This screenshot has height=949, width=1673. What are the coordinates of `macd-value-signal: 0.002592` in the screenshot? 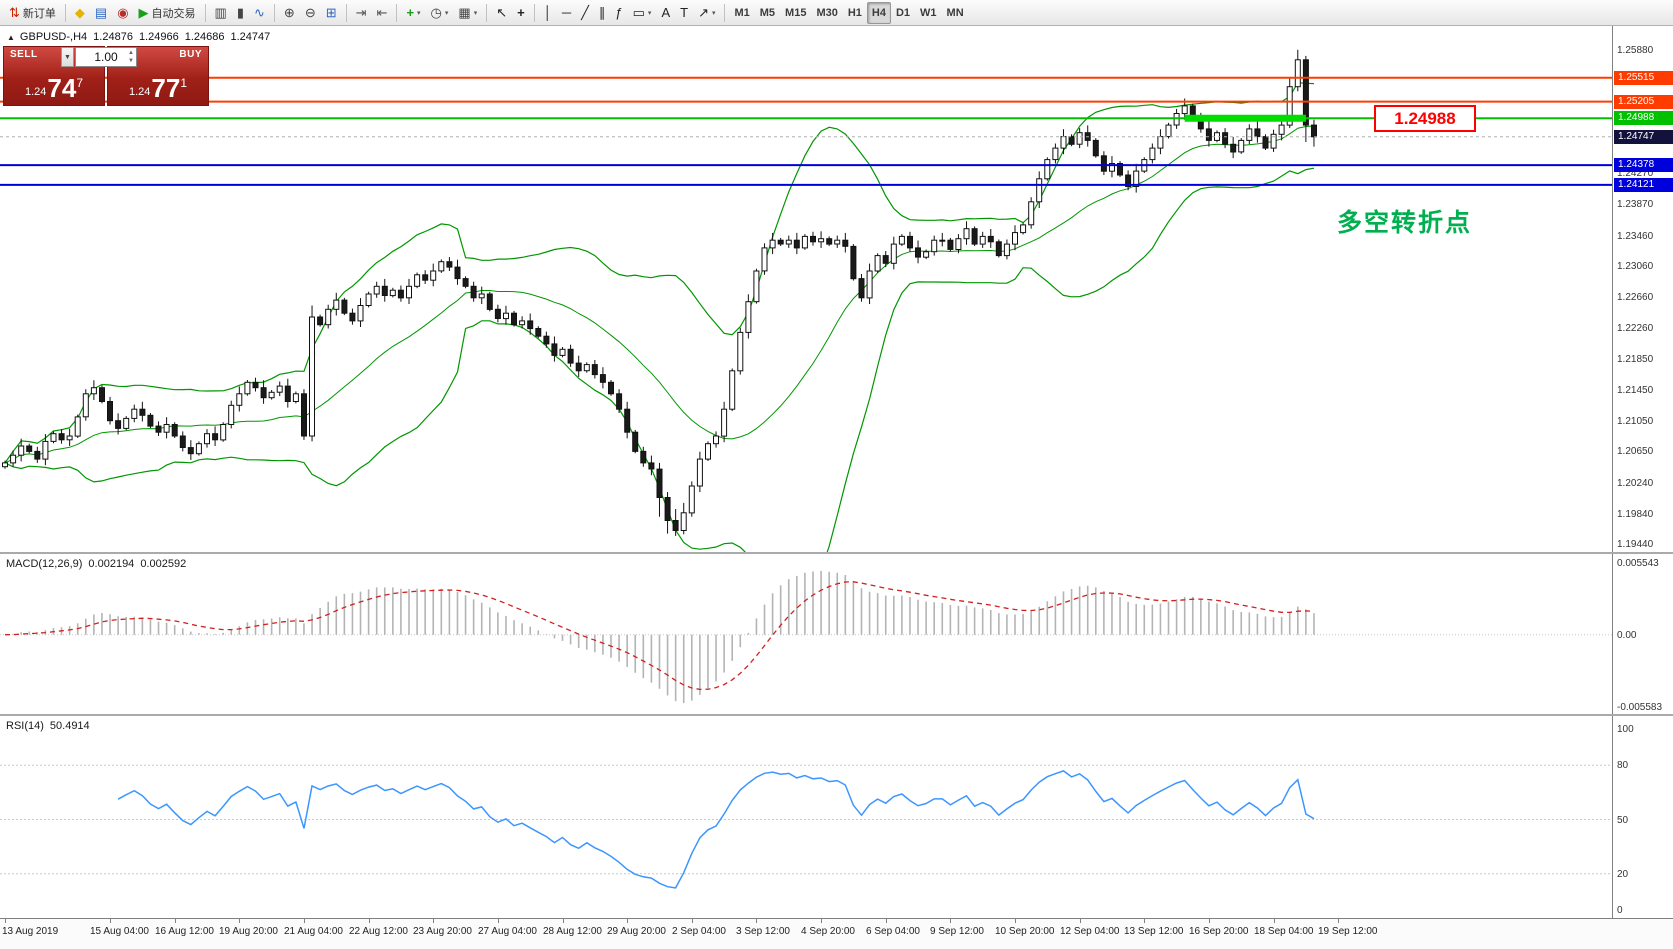 It's located at (163, 564).